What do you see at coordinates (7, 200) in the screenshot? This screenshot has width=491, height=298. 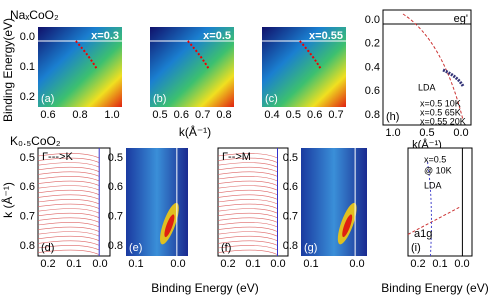 I see `bottom-y-axis-label: k (Å⁻¹)` at bounding box center [7, 200].